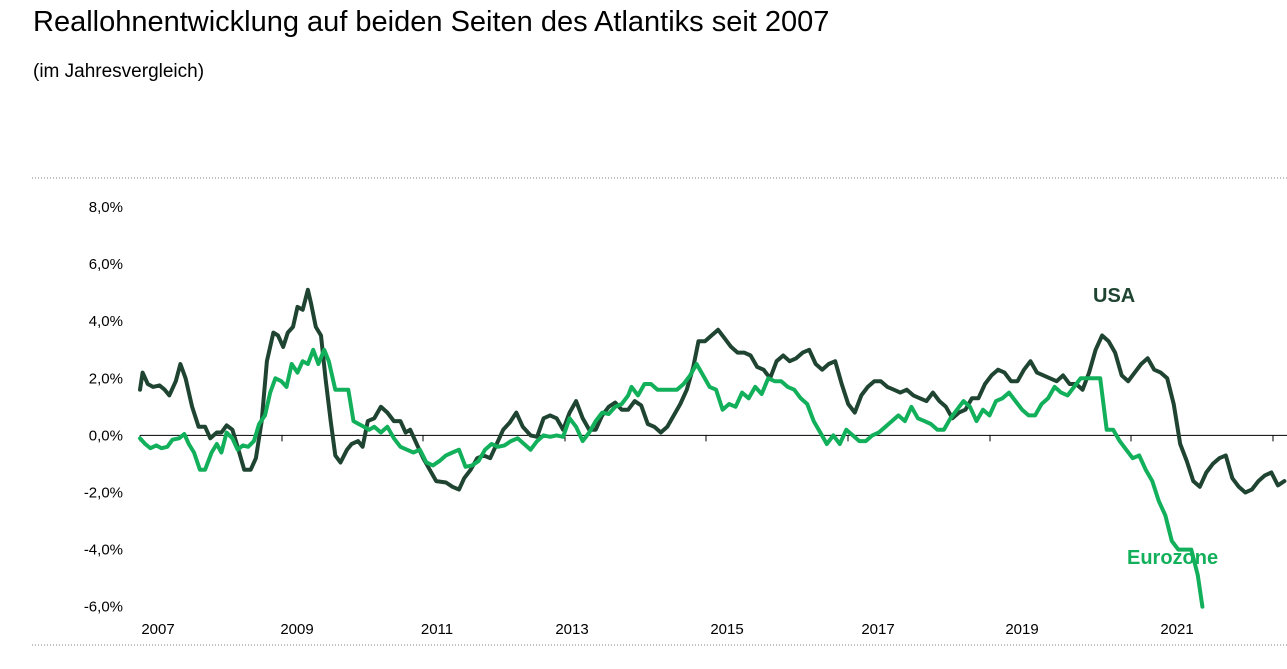 The height and width of the screenshot is (669, 1287). I want to click on series-label-usa: USA, so click(1114, 296).